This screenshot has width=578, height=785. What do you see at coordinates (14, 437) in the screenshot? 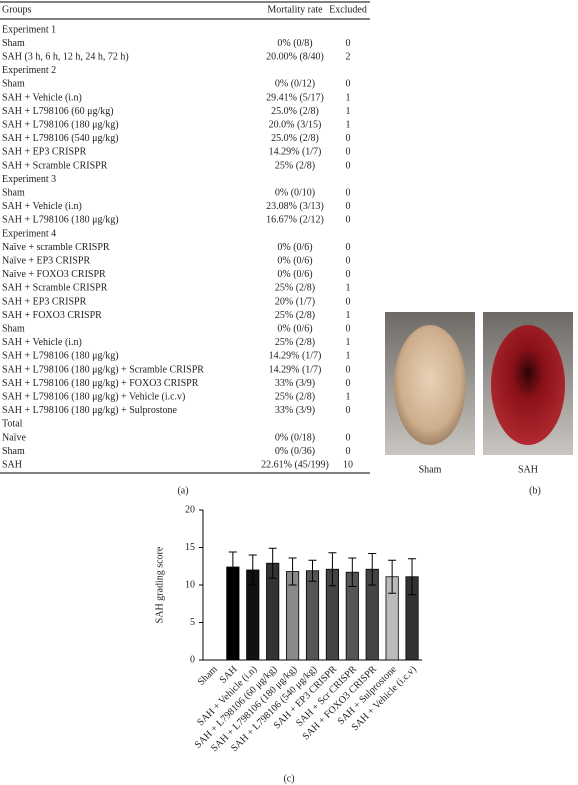
I see `table-cell: Naïve` at bounding box center [14, 437].